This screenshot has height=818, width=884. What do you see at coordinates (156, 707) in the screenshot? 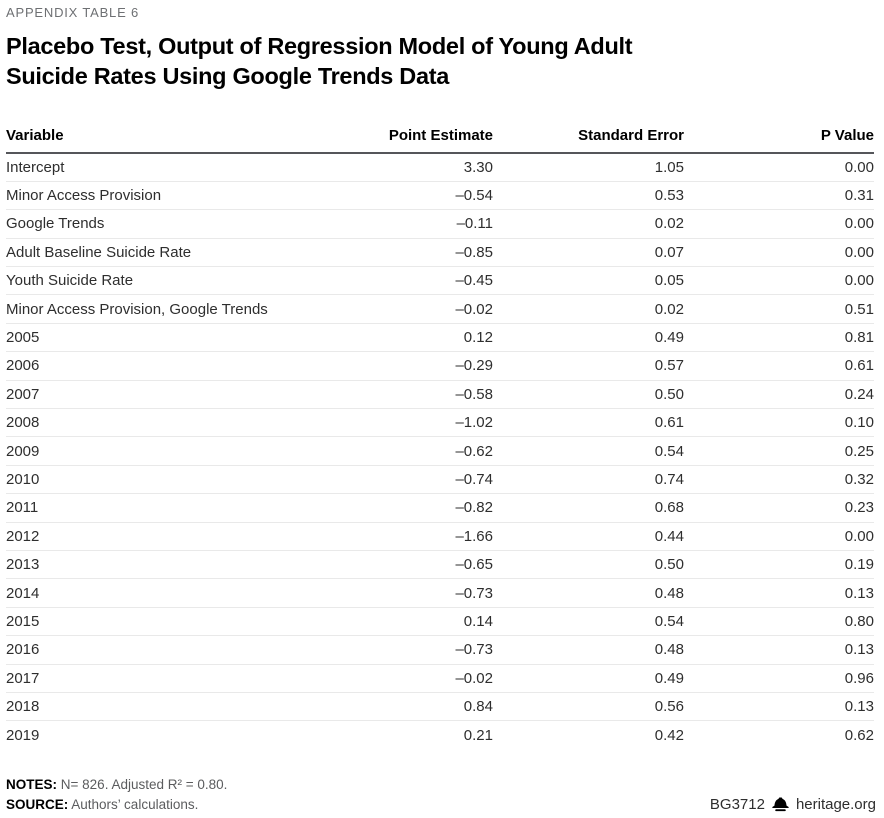
I see `cell-variable: 2018` at bounding box center [156, 707].